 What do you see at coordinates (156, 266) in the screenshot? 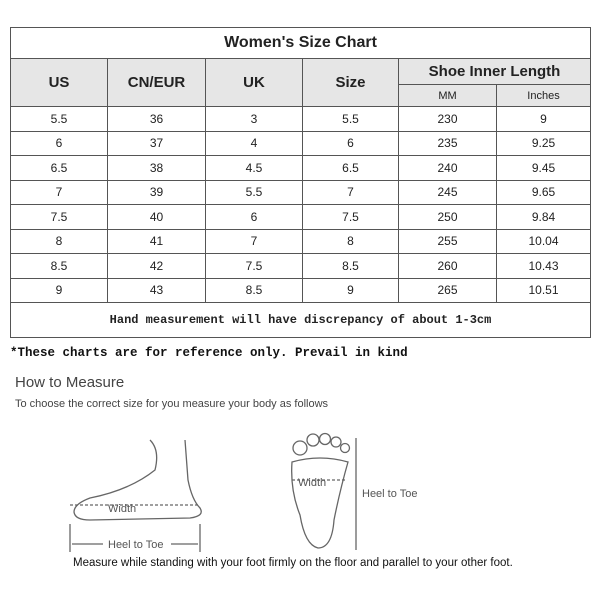
I see `table-cell: 42` at bounding box center [156, 266].